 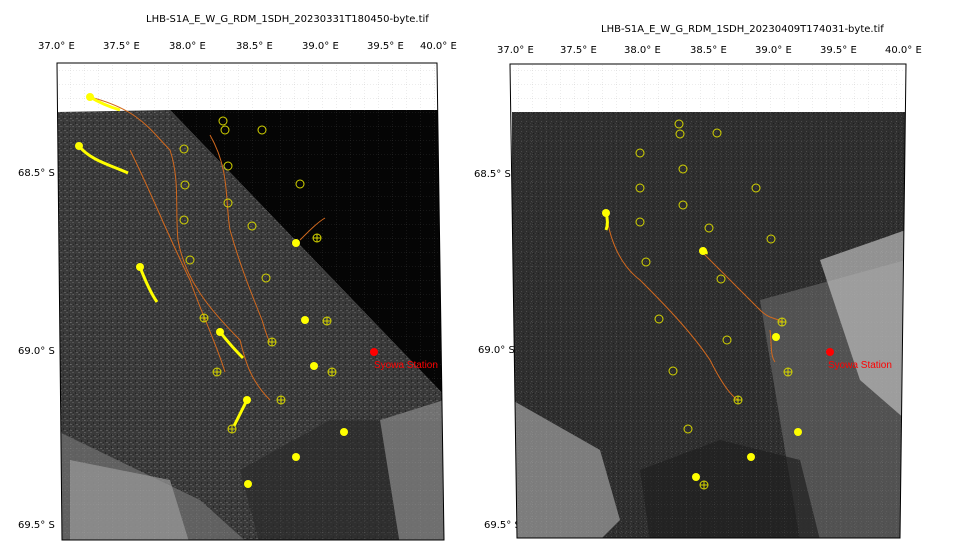 I want to click on map-1-lon-label: 37.5° E, so click(x=121, y=46).